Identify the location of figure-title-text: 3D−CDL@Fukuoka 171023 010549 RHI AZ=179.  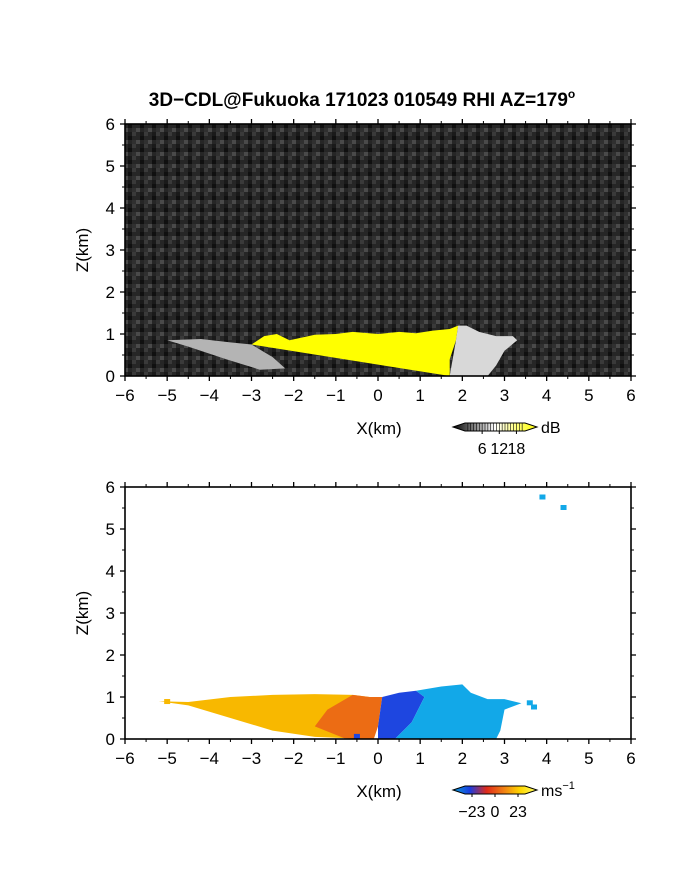
(358, 100).